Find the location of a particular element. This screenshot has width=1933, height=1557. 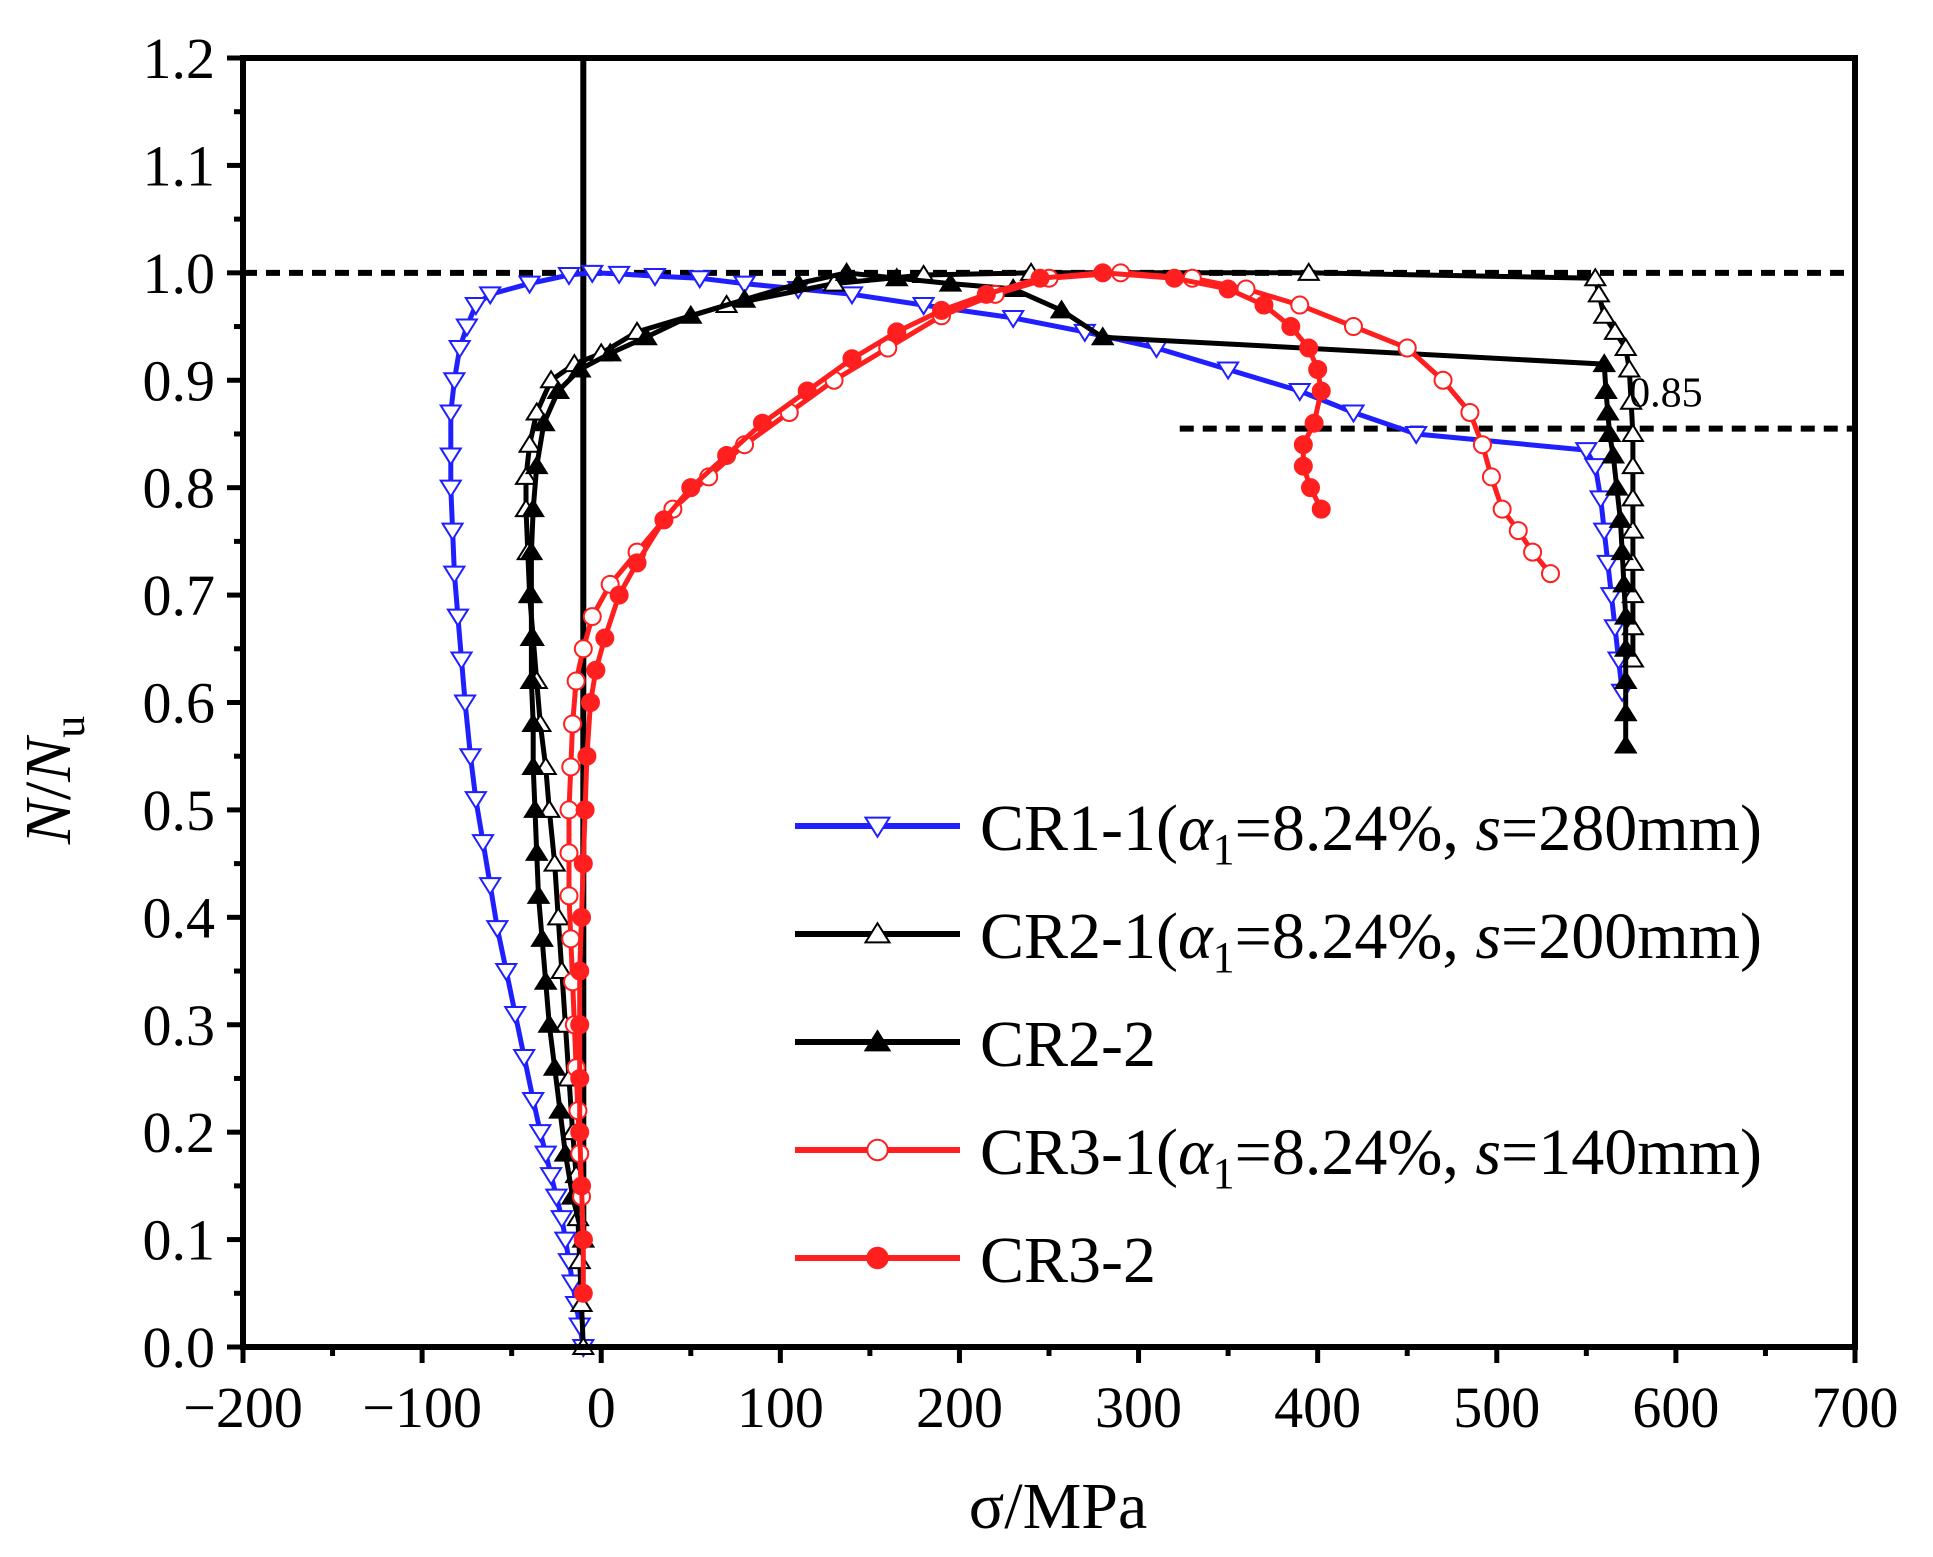

x-tick-label: −200 is located at coordinates (243, 1407).